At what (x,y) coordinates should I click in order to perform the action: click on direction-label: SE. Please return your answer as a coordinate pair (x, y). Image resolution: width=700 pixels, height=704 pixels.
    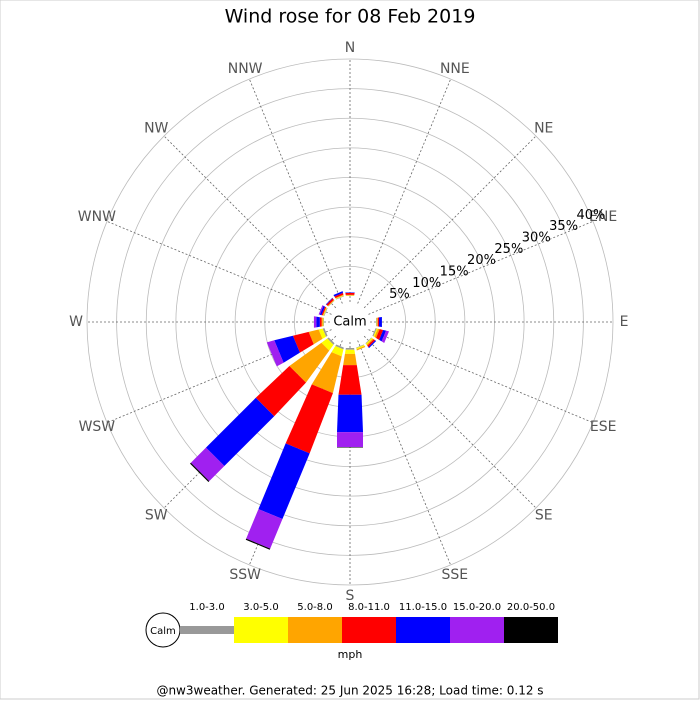
    Looking at the image, I should click on (544, 516).